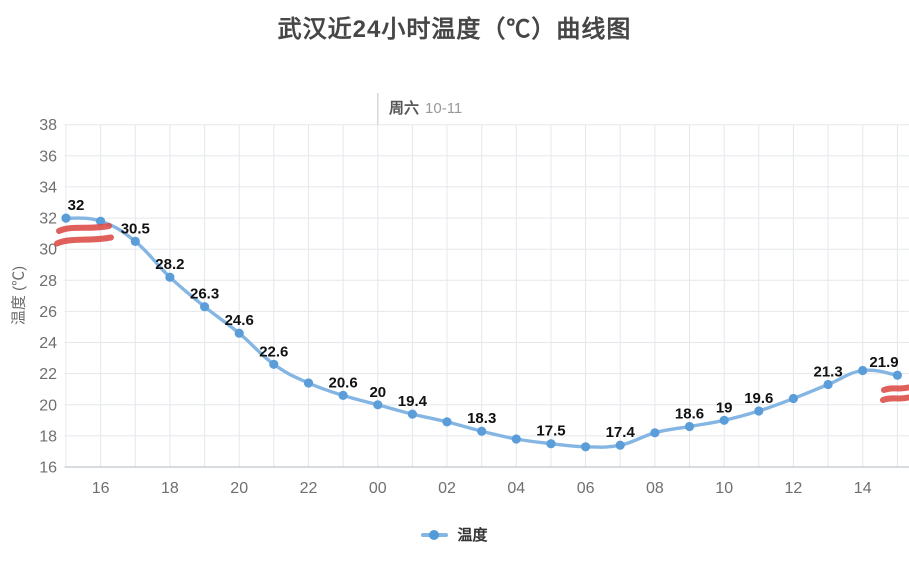 The image size is (909, 564). I want to click on y-tick-label: 34, so click(48, 187).